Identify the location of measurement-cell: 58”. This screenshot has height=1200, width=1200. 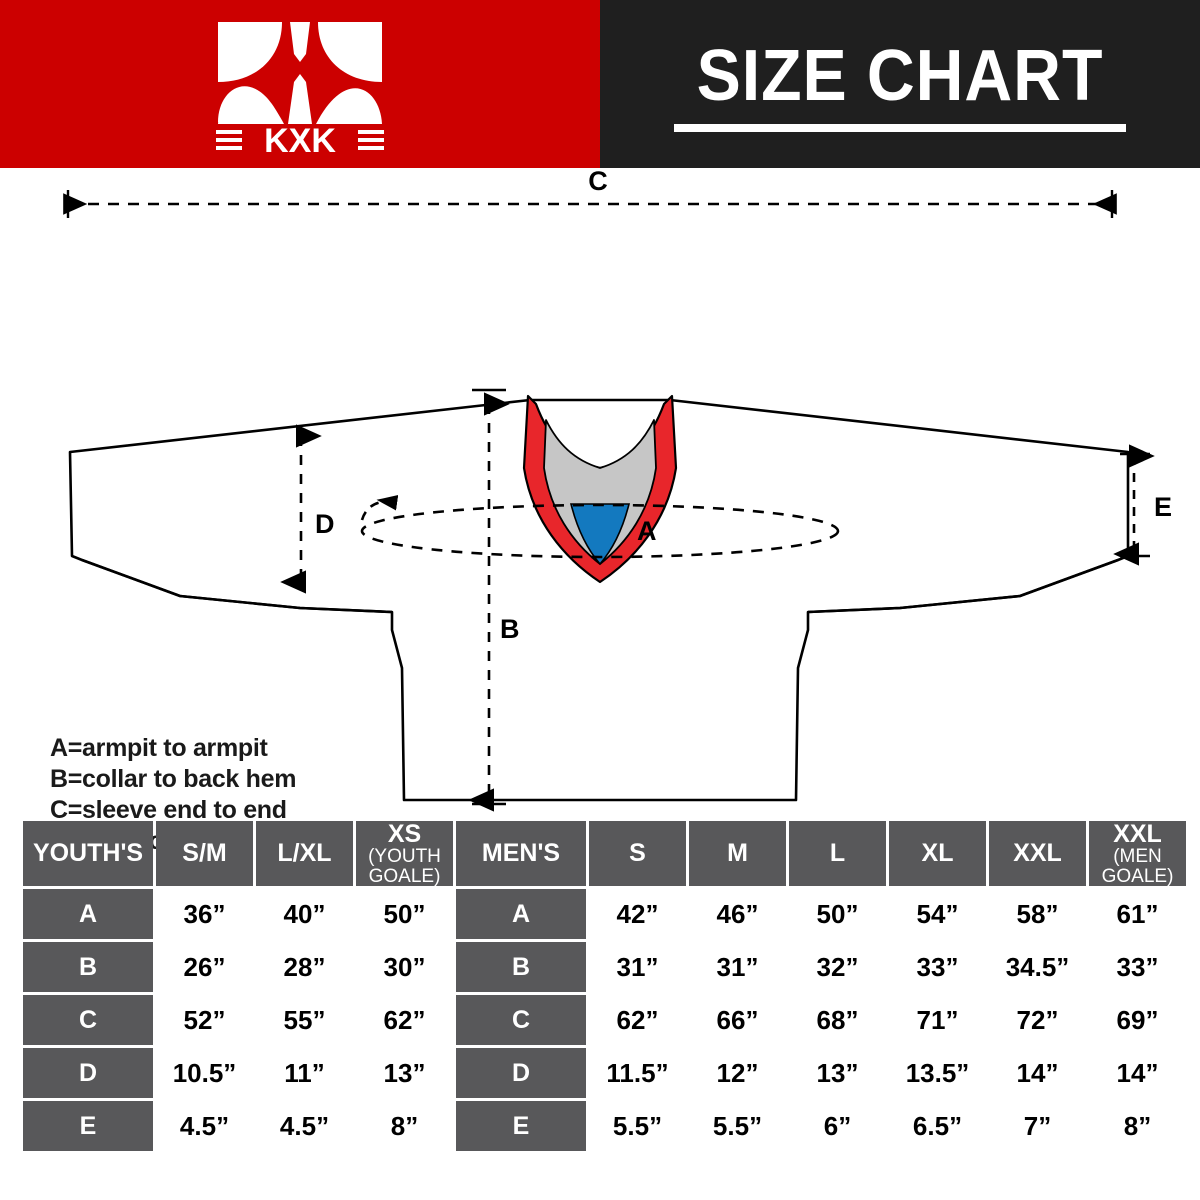
(1037, 914).